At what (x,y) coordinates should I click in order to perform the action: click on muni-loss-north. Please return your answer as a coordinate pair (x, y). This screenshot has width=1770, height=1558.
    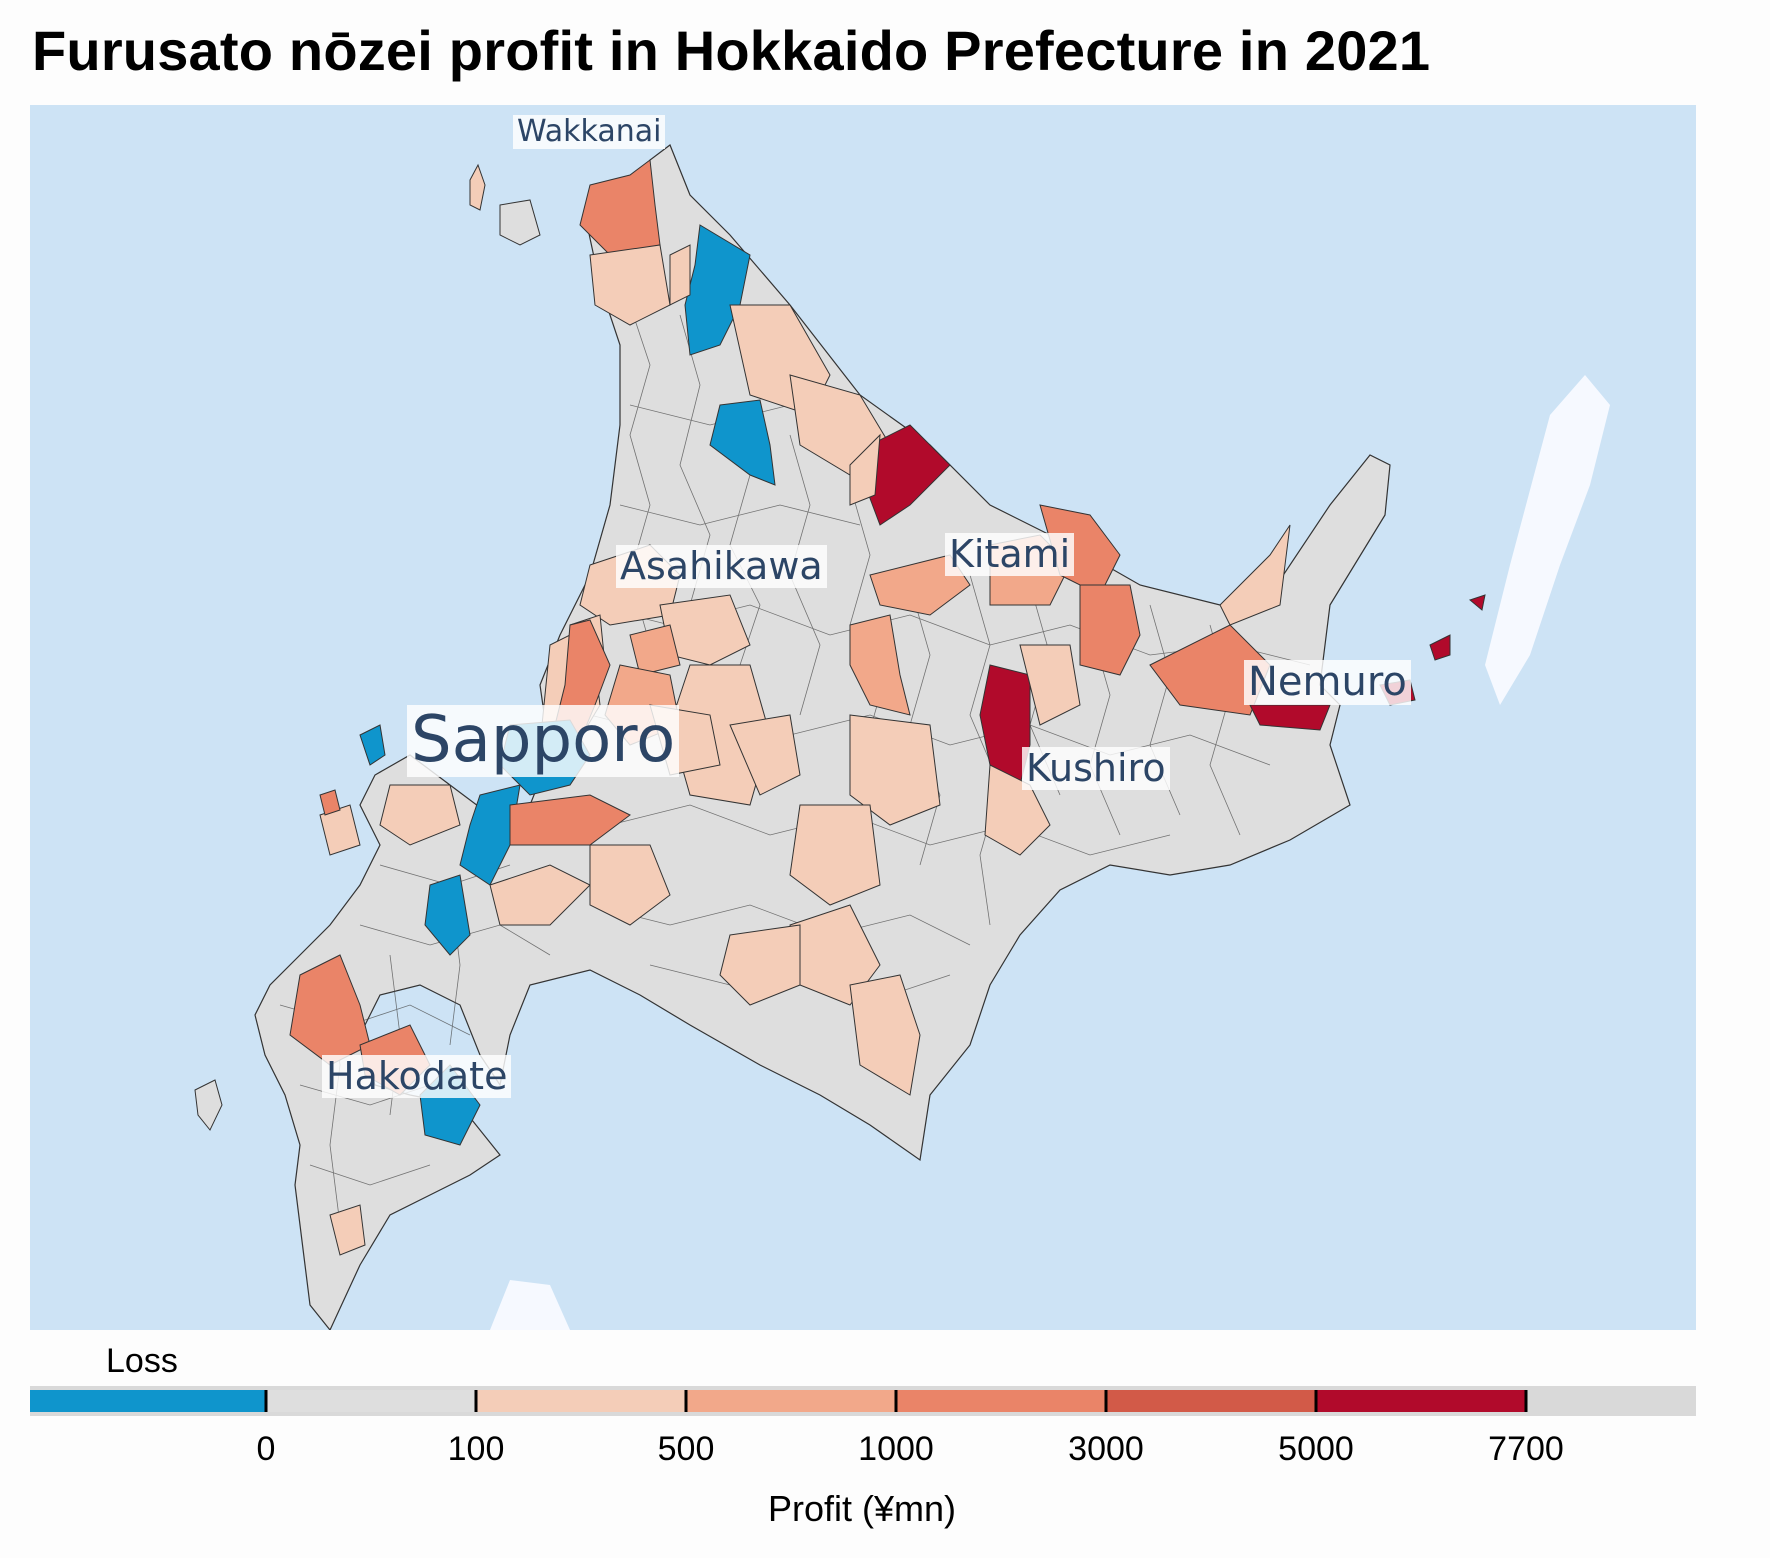
    Looking at the image, I should click on (717, 290).